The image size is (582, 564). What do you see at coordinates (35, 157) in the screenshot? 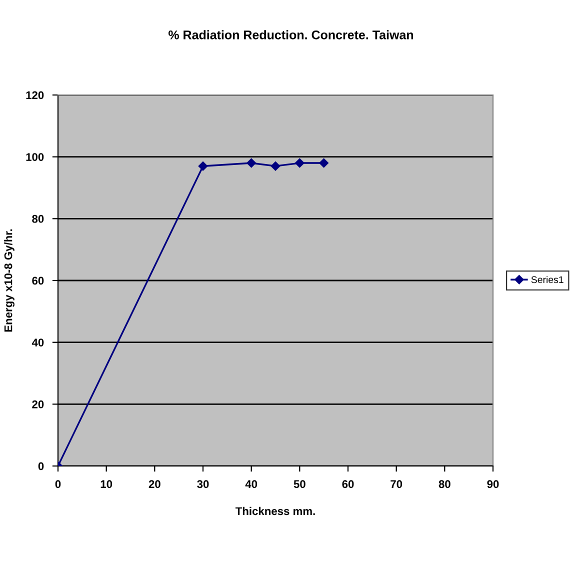
I see `y-tick-label: 100` at bounding box center [35, 157].